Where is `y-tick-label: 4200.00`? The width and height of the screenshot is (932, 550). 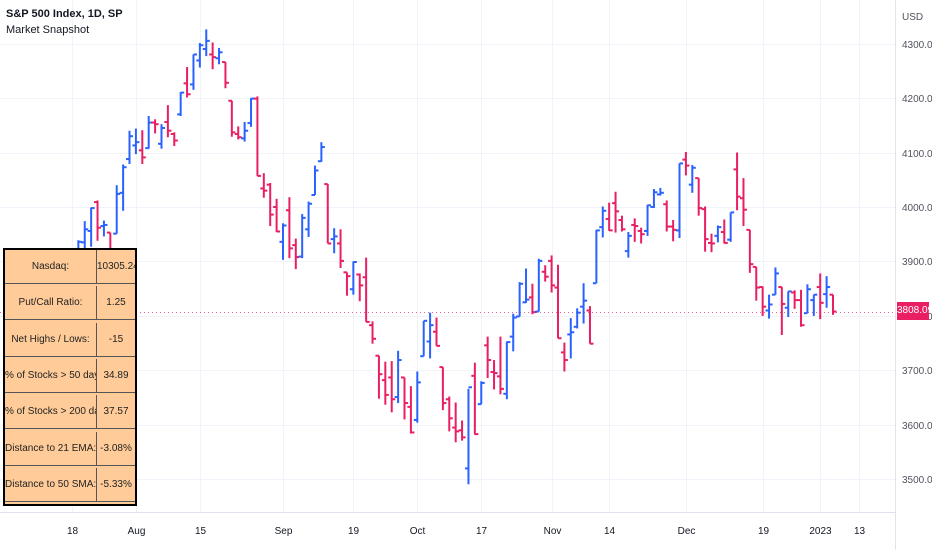
y-tick-label: 4200.00 is located at coordinates (917, 99).